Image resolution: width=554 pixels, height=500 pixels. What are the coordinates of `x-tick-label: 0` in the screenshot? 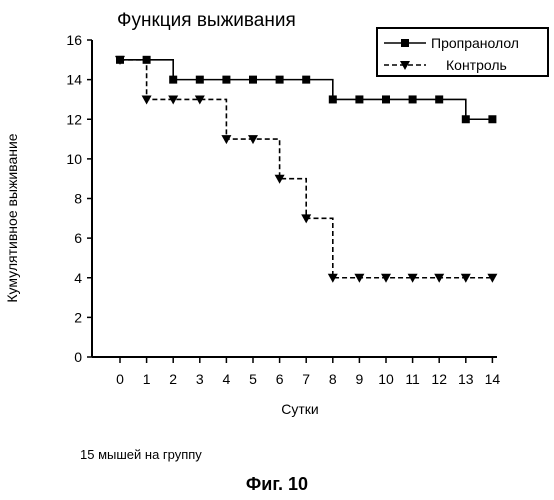 It's located at (120, 379).